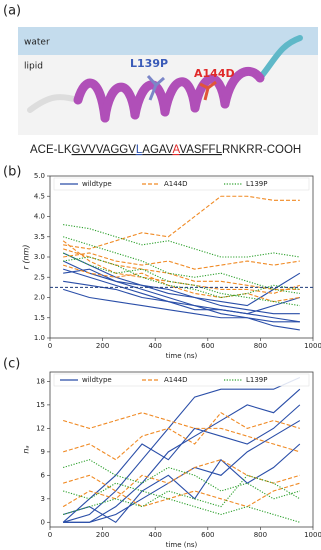  I want to click on y-tick-label: 3, so click(43, 499).